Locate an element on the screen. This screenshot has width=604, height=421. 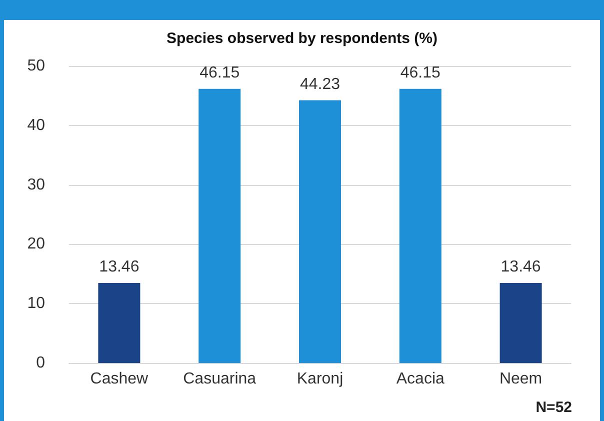
y-tick-label: 30 is located at coordinates (36, 185).